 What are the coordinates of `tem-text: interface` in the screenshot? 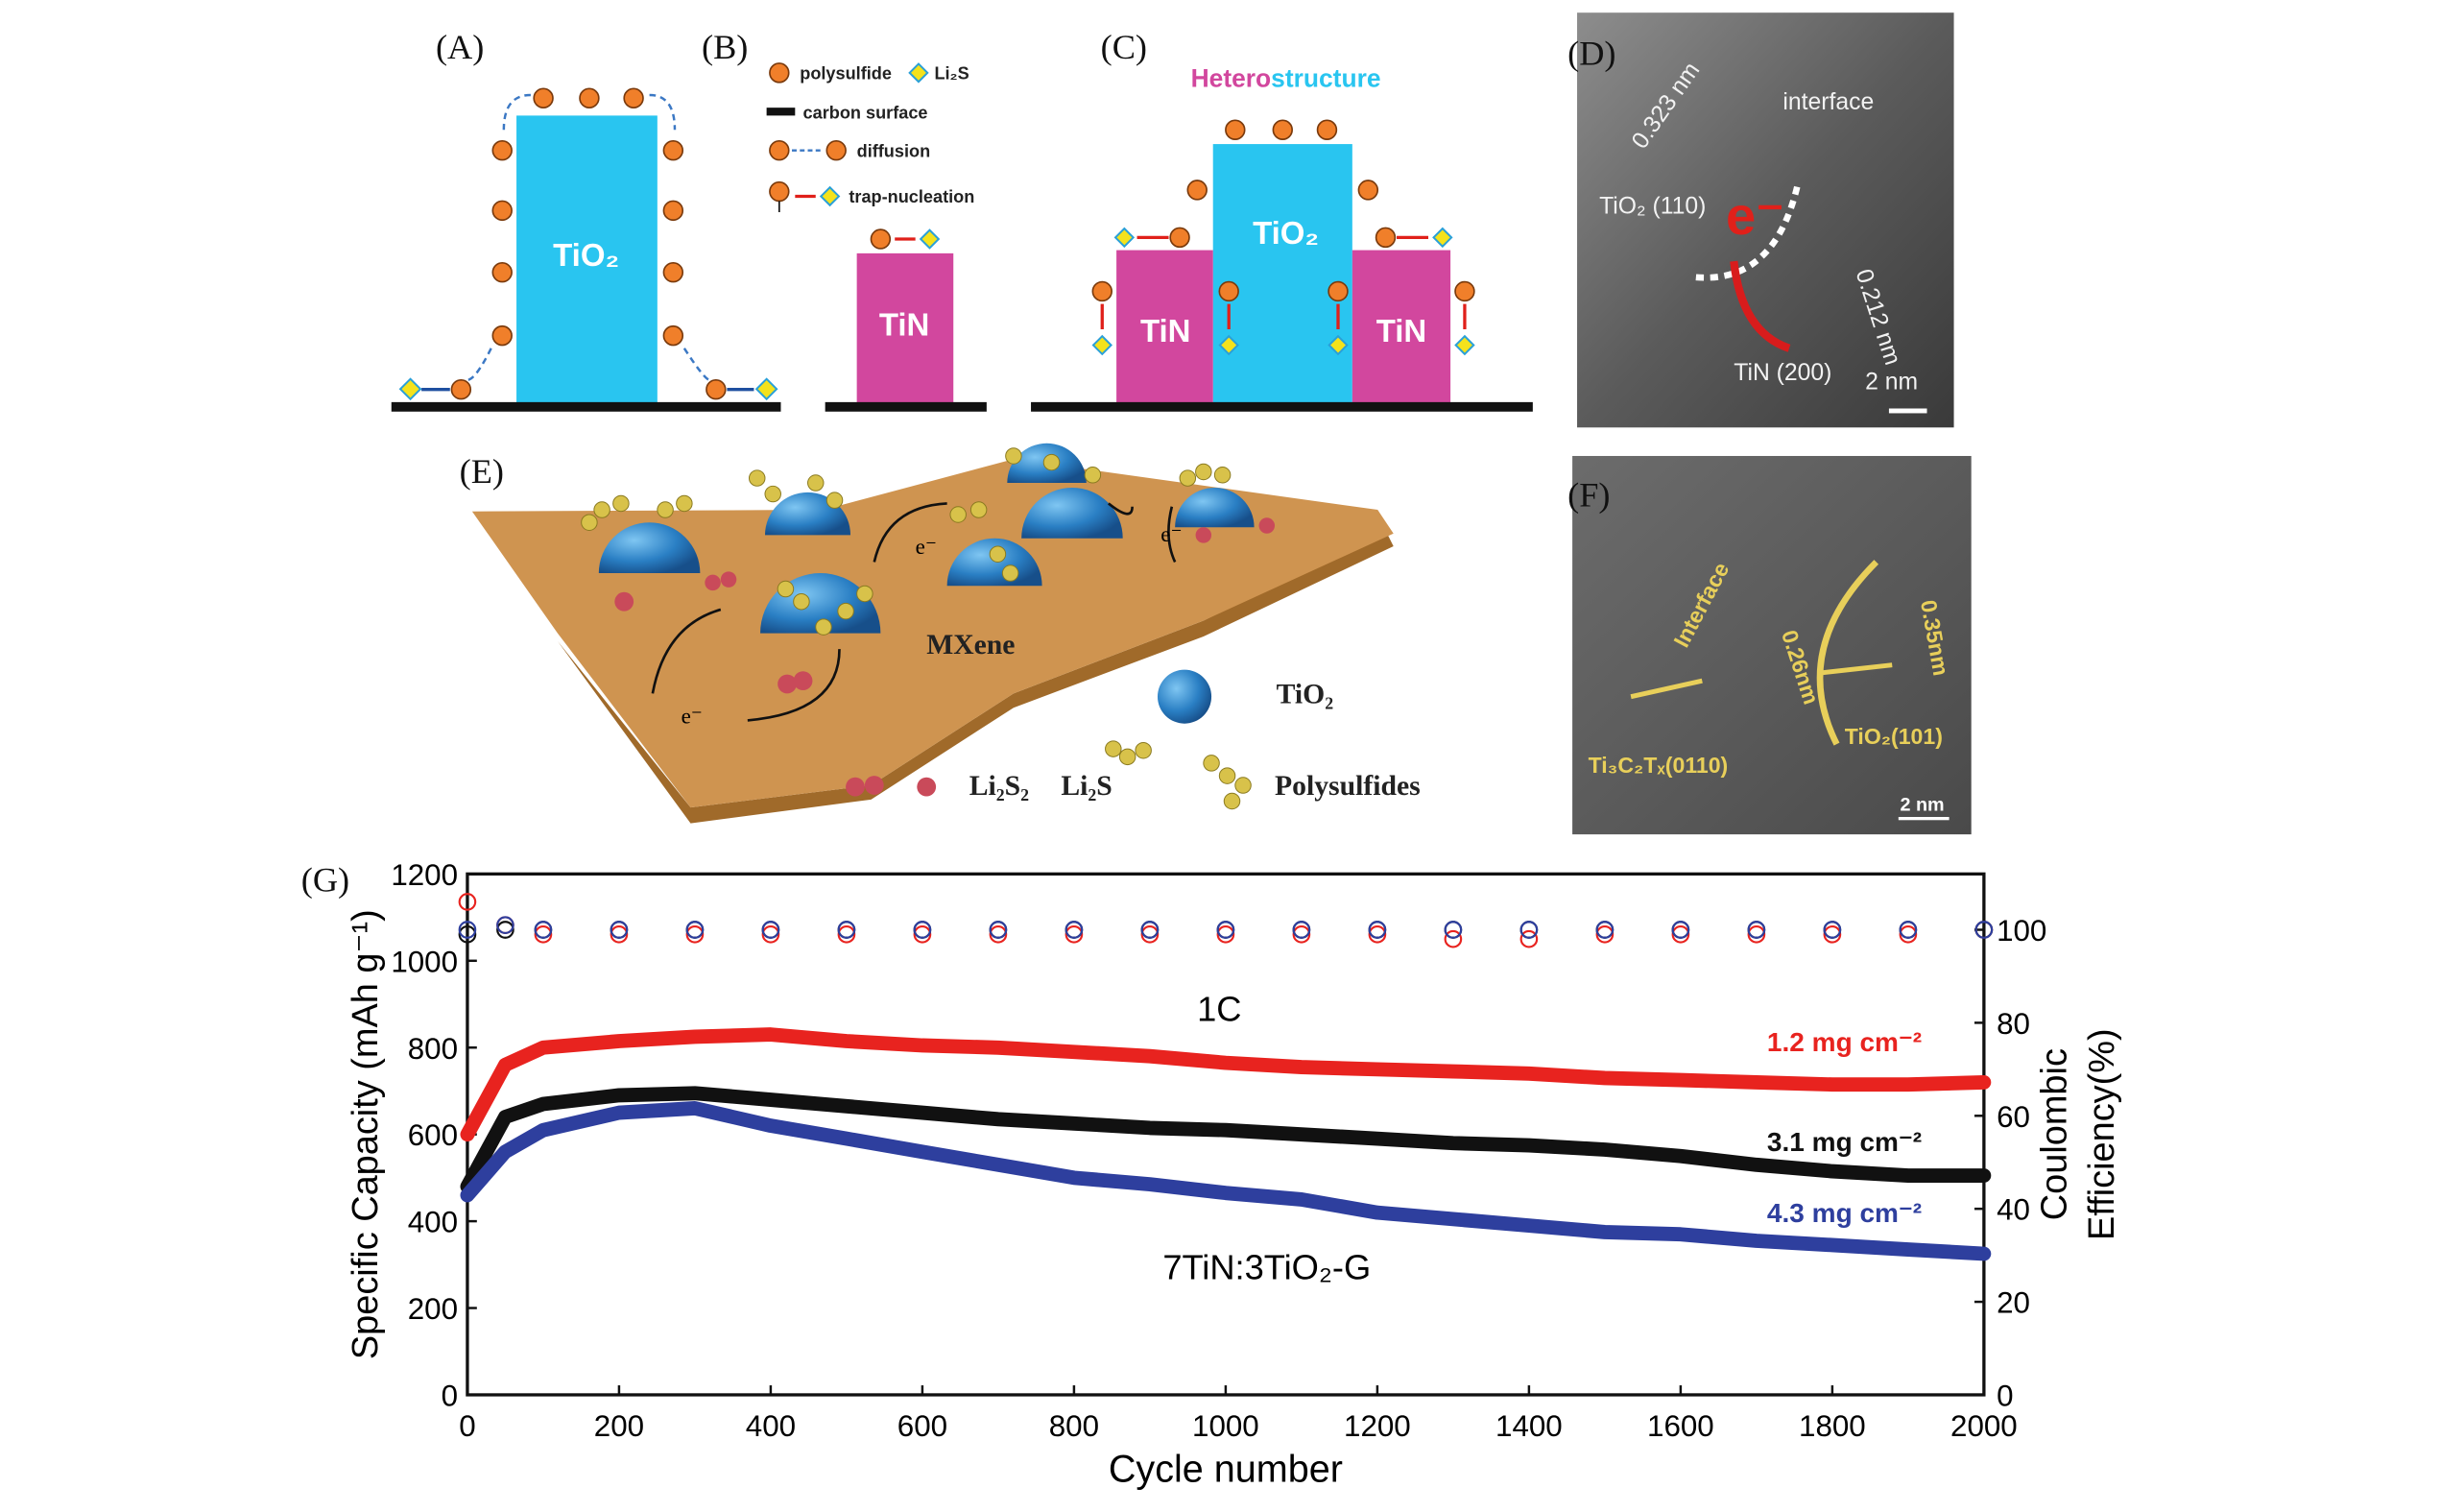 It's located at (1828, 102).